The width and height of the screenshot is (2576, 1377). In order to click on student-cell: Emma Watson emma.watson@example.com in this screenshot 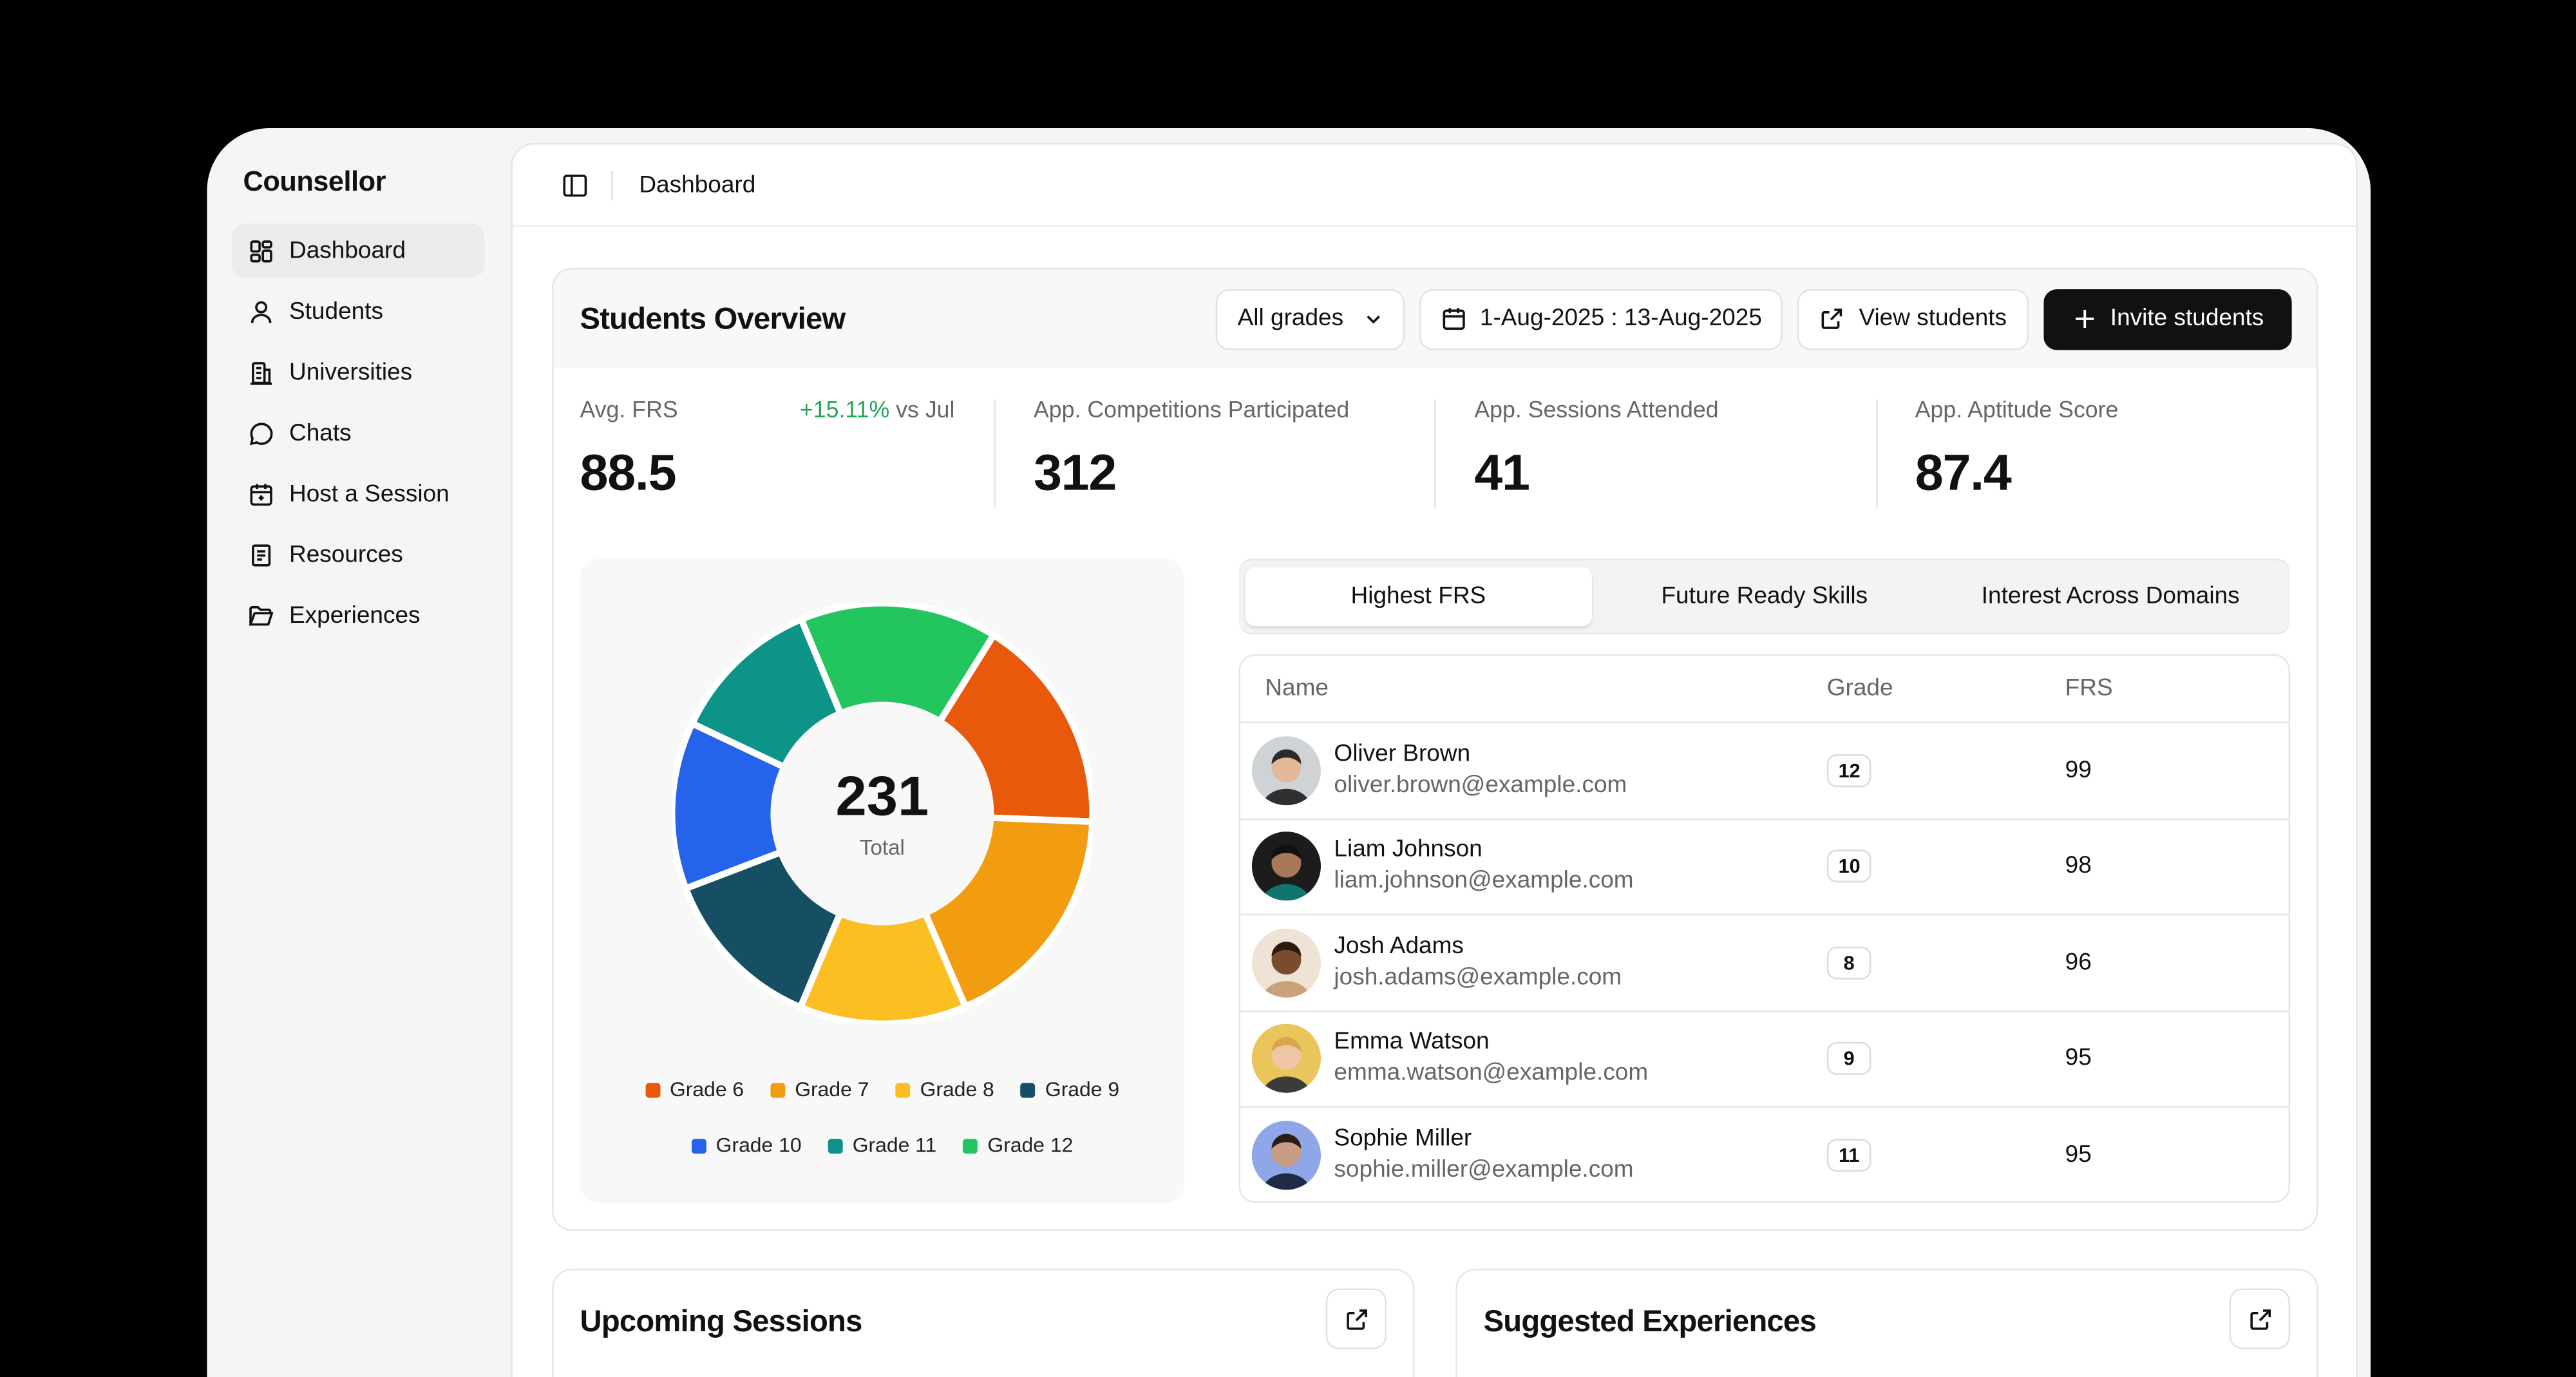, I will do `click(1533, 1059)`.